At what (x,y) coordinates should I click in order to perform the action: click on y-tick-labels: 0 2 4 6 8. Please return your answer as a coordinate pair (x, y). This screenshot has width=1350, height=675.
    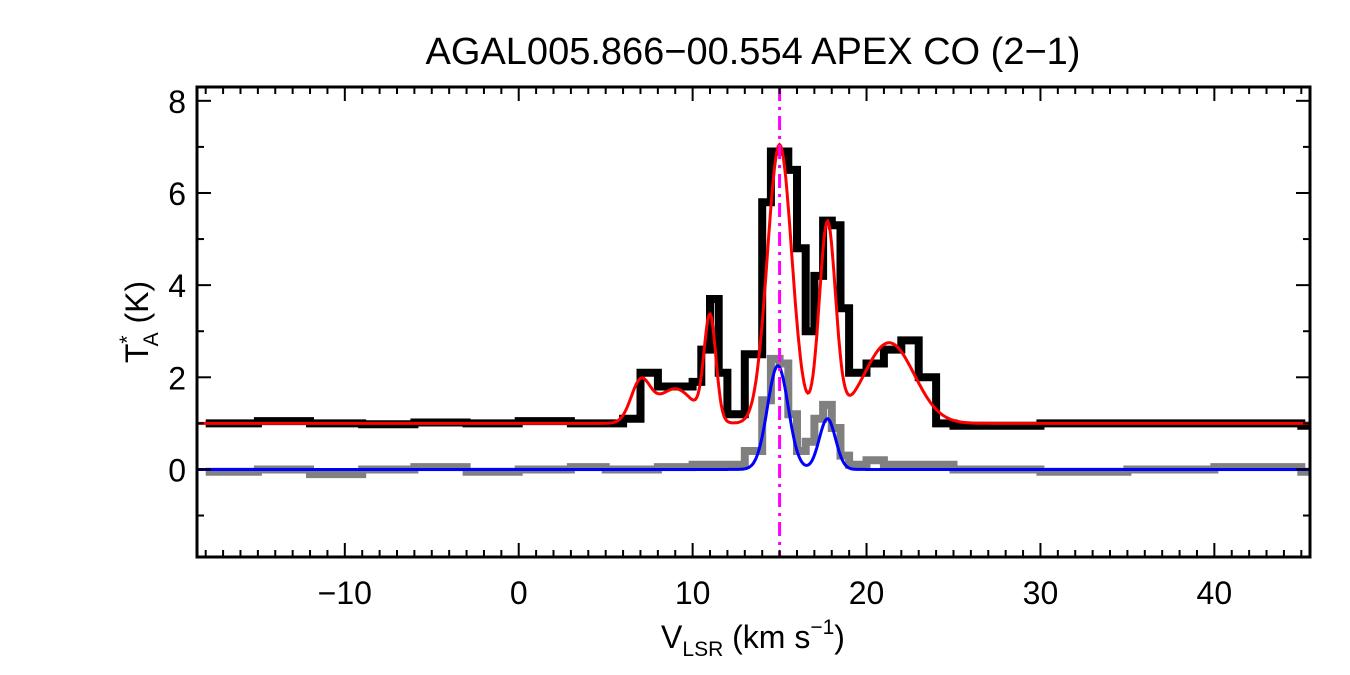
    Looking at the image, I should click on (177, 286).